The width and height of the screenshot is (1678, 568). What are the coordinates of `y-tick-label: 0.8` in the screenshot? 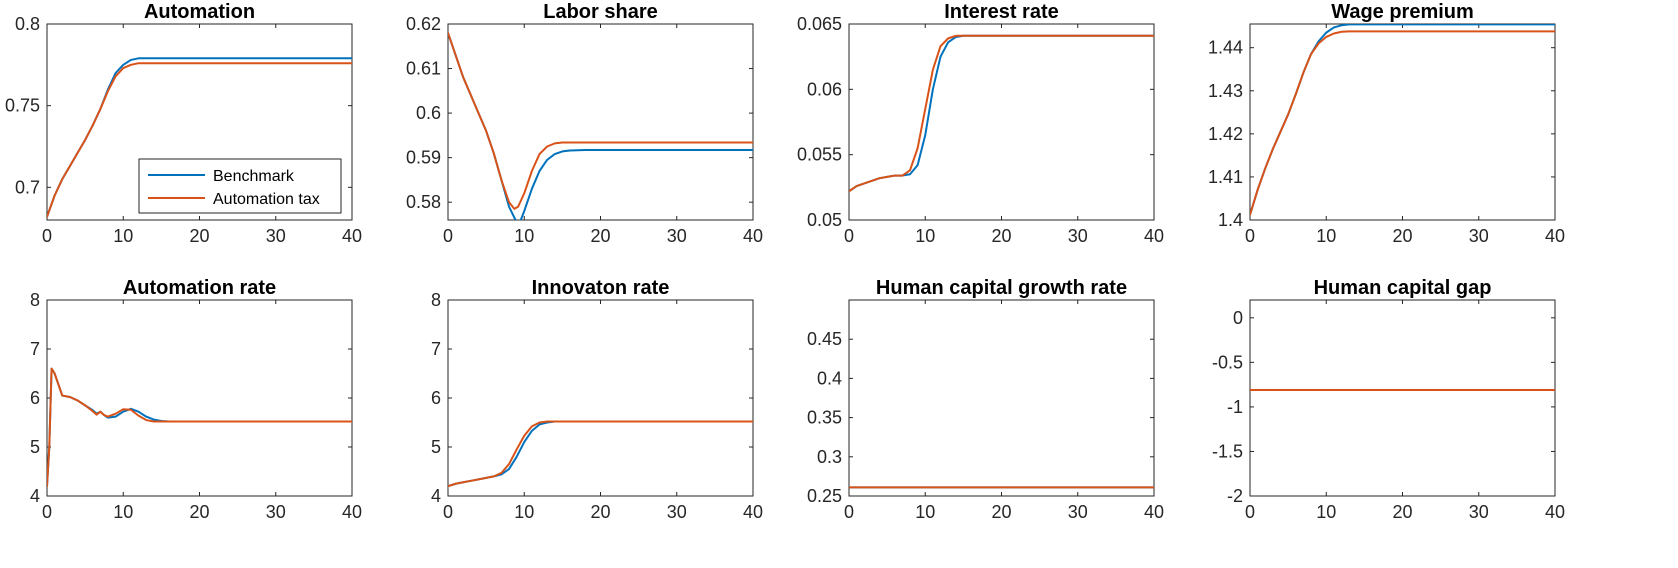 It's located at (27, 24).